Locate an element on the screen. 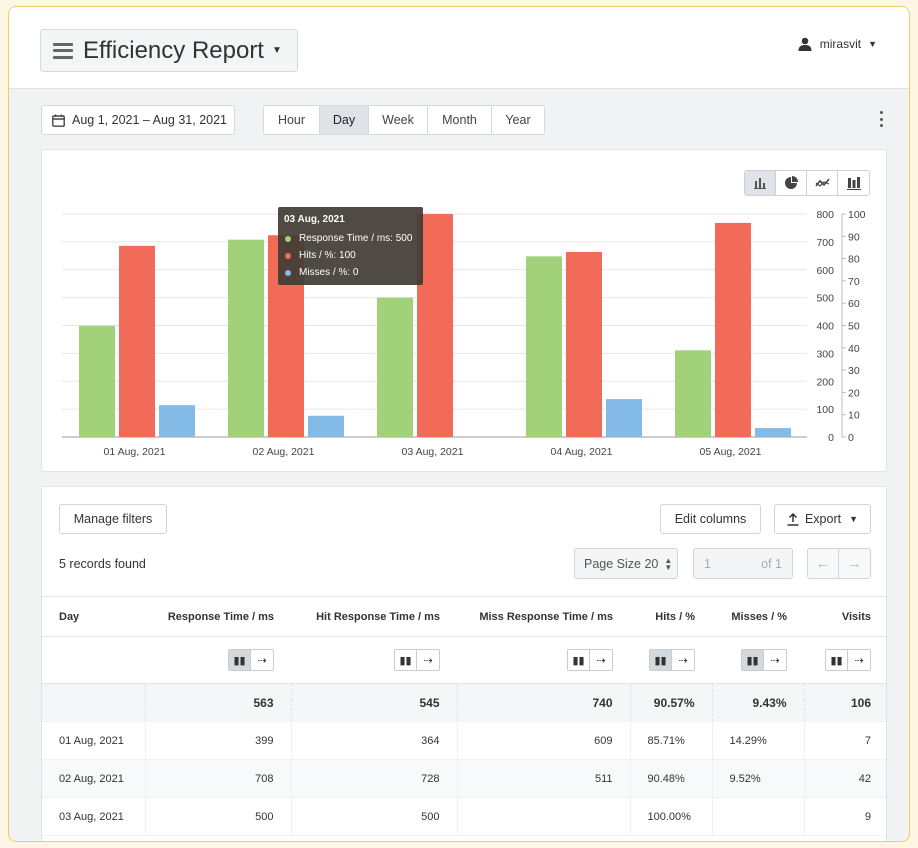 This screenshot has height=848, width=918. period-month: Month is located at coordinates (460, 120).